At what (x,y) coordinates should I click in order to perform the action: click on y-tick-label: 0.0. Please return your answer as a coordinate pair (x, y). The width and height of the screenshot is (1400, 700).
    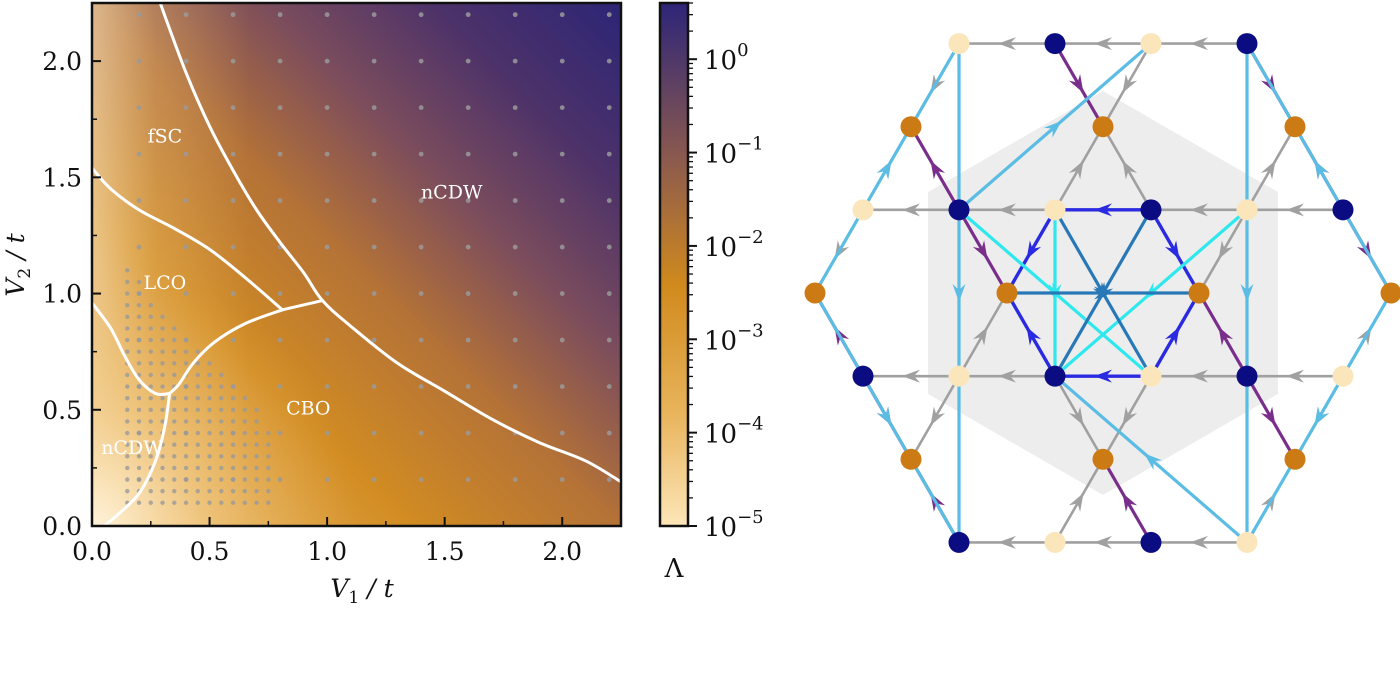
    Looking at the image, I should click on (62, 526).